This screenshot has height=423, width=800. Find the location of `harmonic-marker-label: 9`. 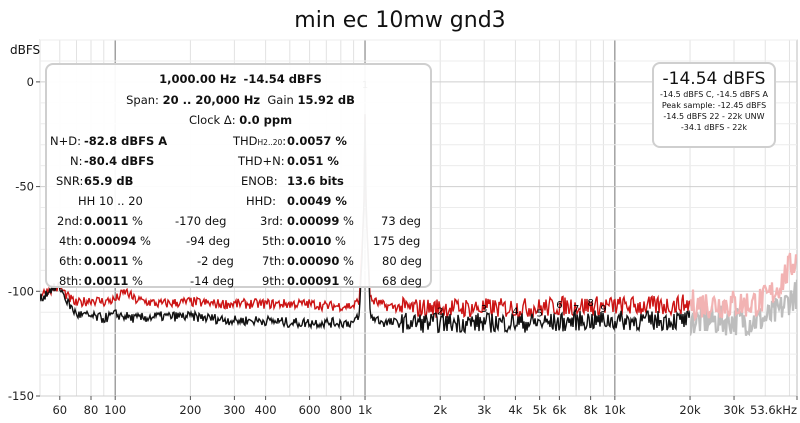

harmonic-marker-label: 9 is located at coordinates (603, 309).